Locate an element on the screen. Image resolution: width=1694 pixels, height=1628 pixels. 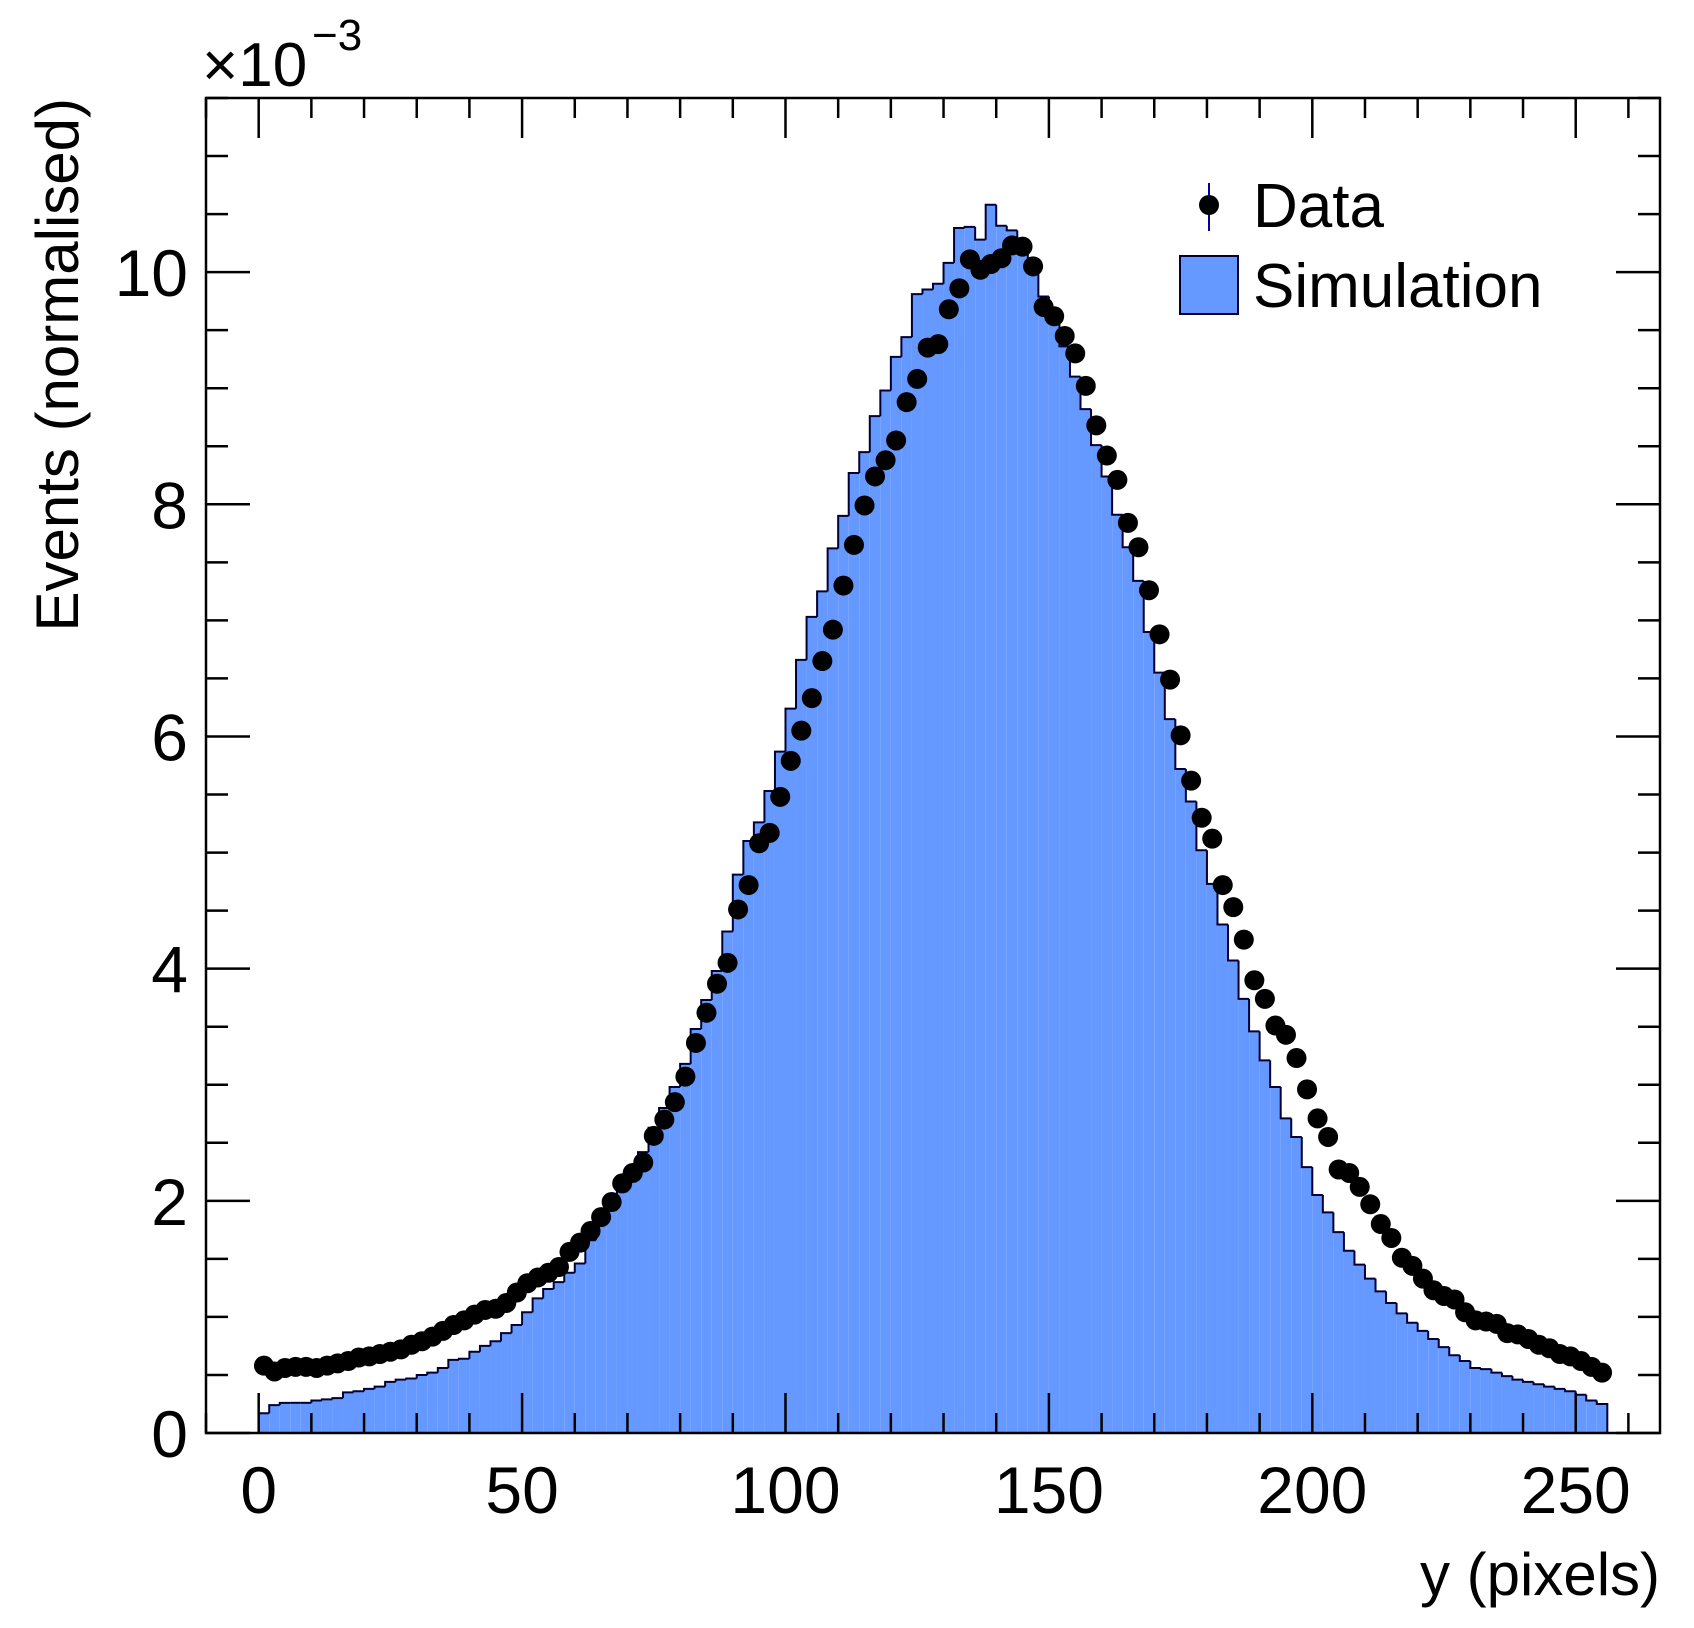
y-tick-label: 0 is located at coordinates (169, 1434).